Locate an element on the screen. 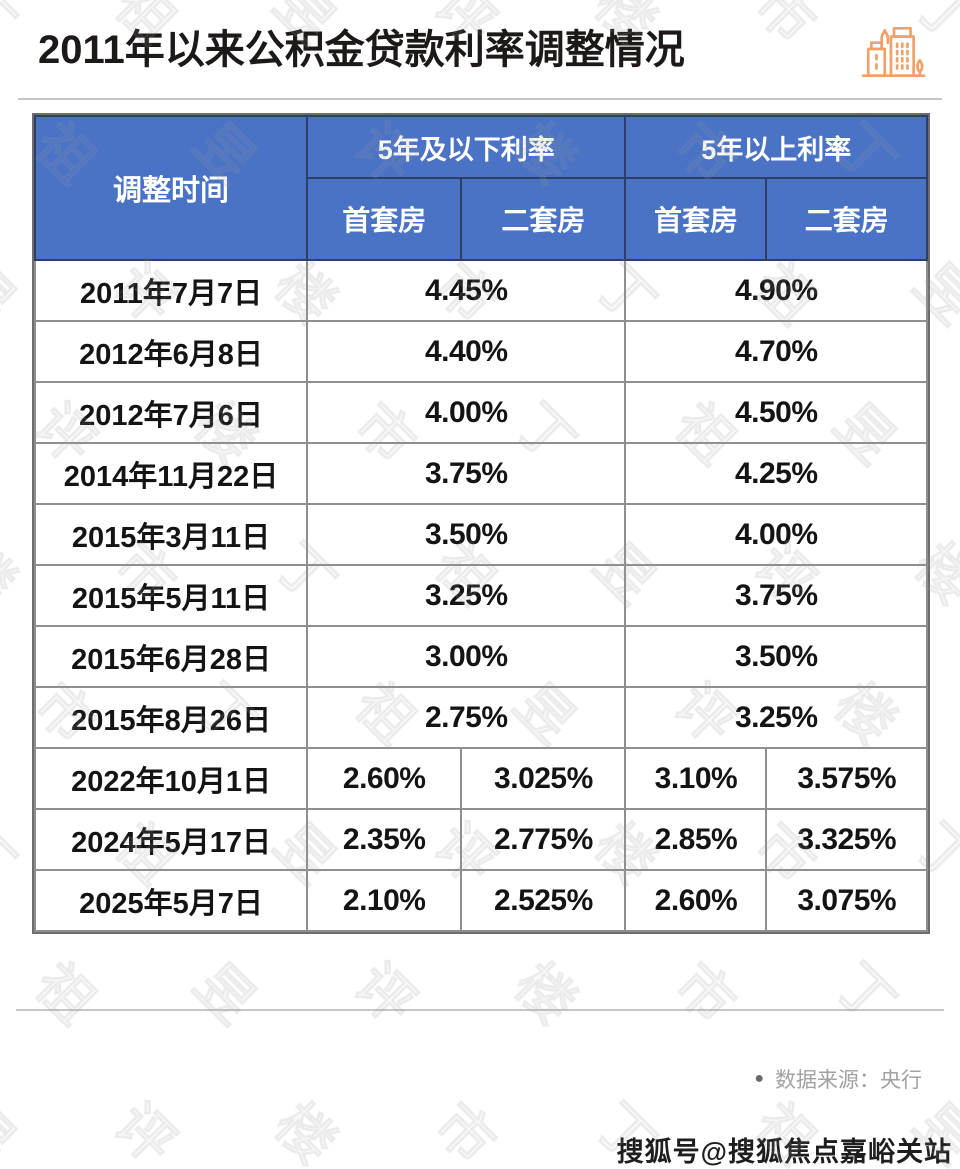  table-row: 2015年3月11日 3.50% 4.00% is located at coordinates (480, 534).